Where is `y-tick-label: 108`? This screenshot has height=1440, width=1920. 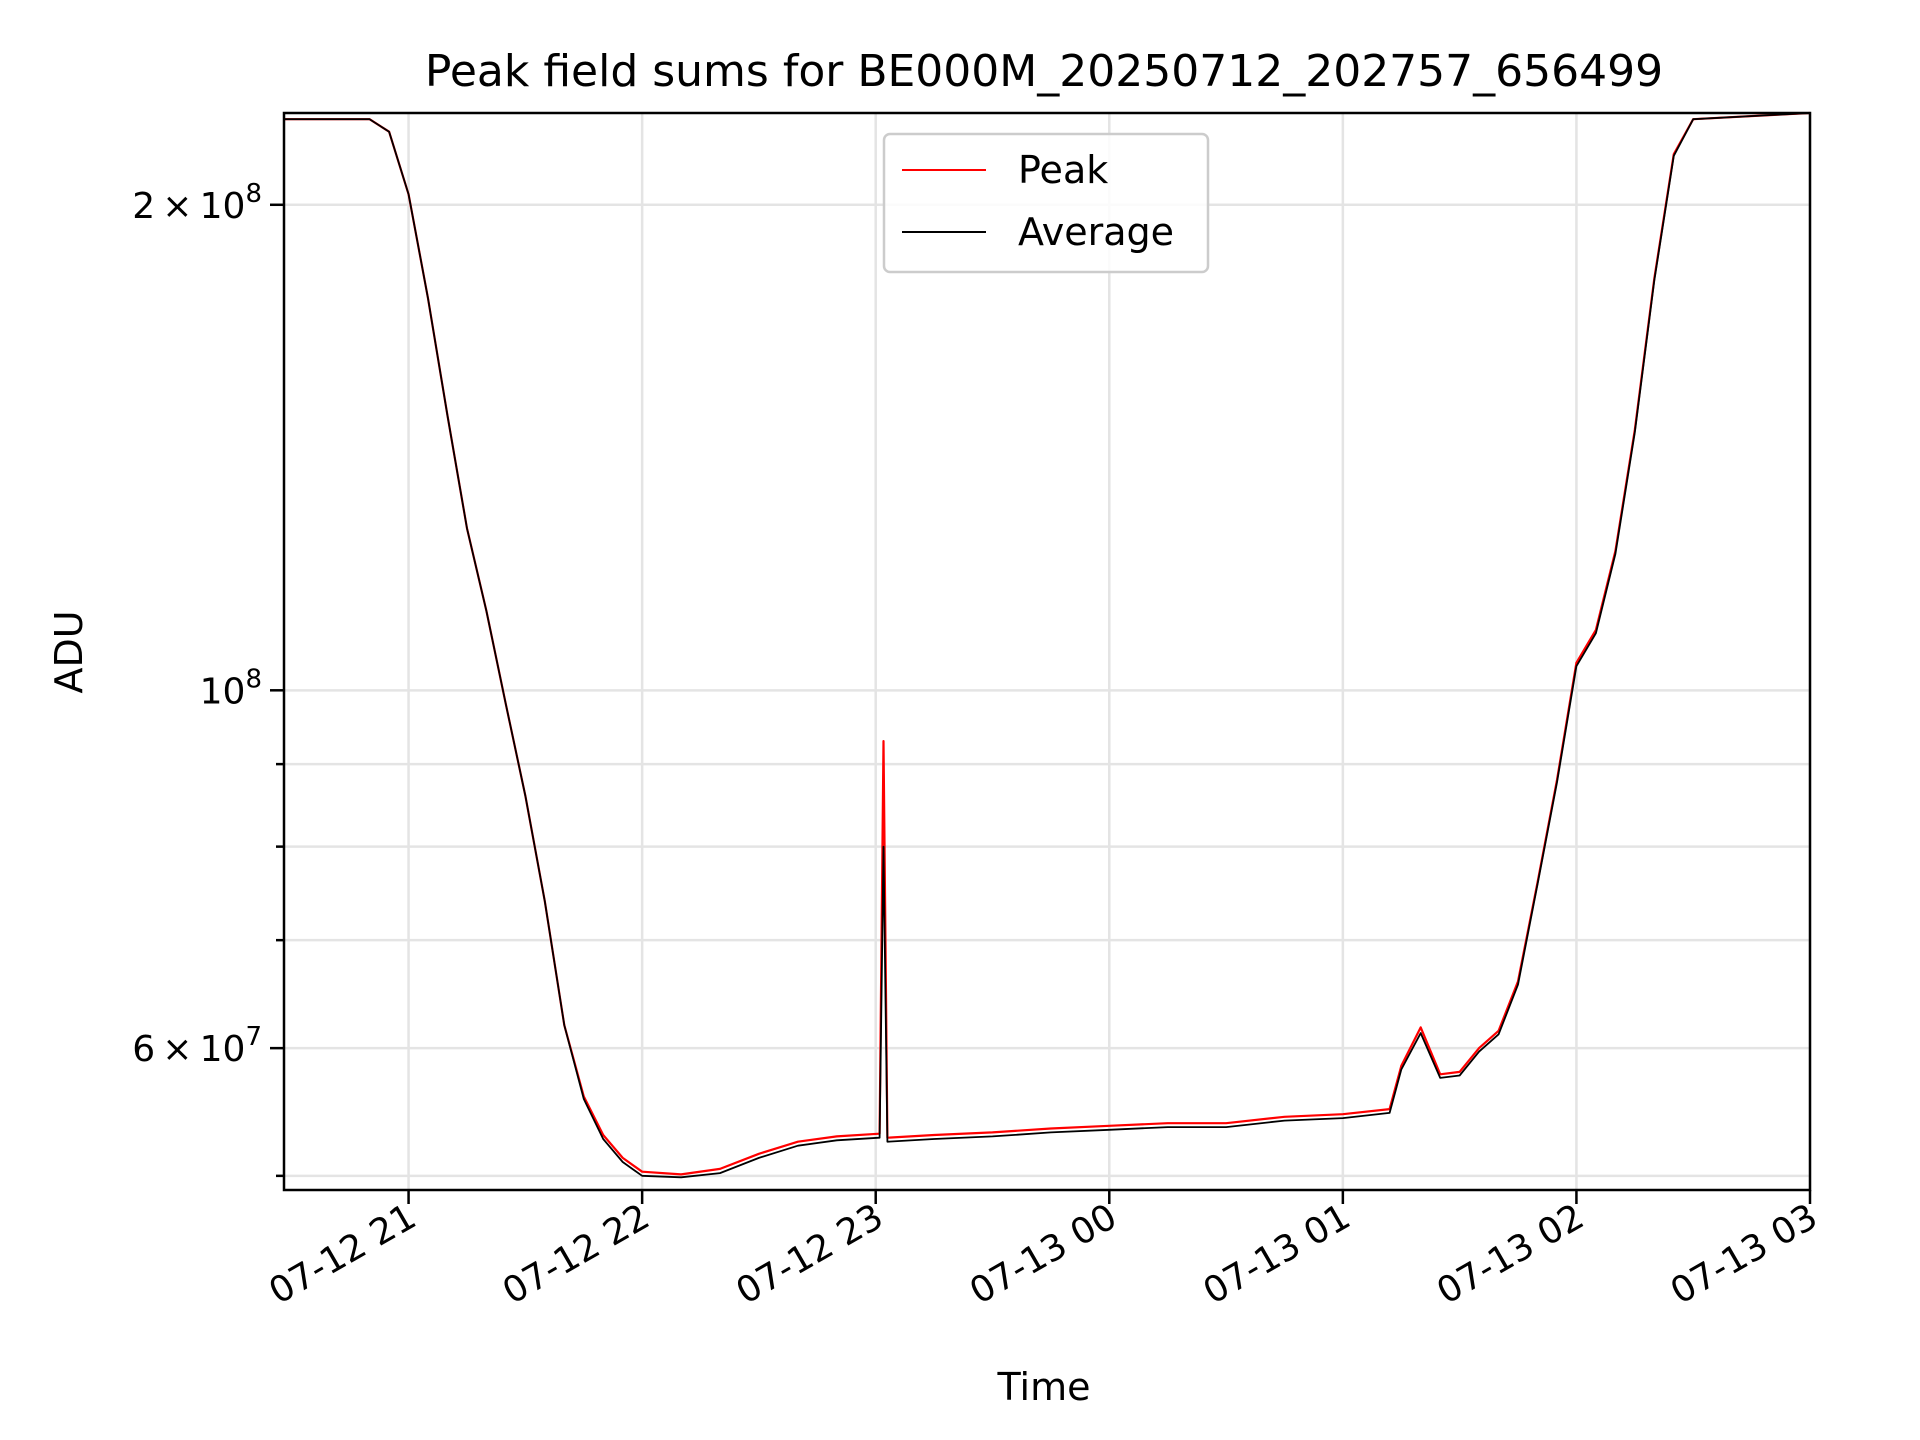 y-tick-label: 108 is located at coordinates (231, 688).